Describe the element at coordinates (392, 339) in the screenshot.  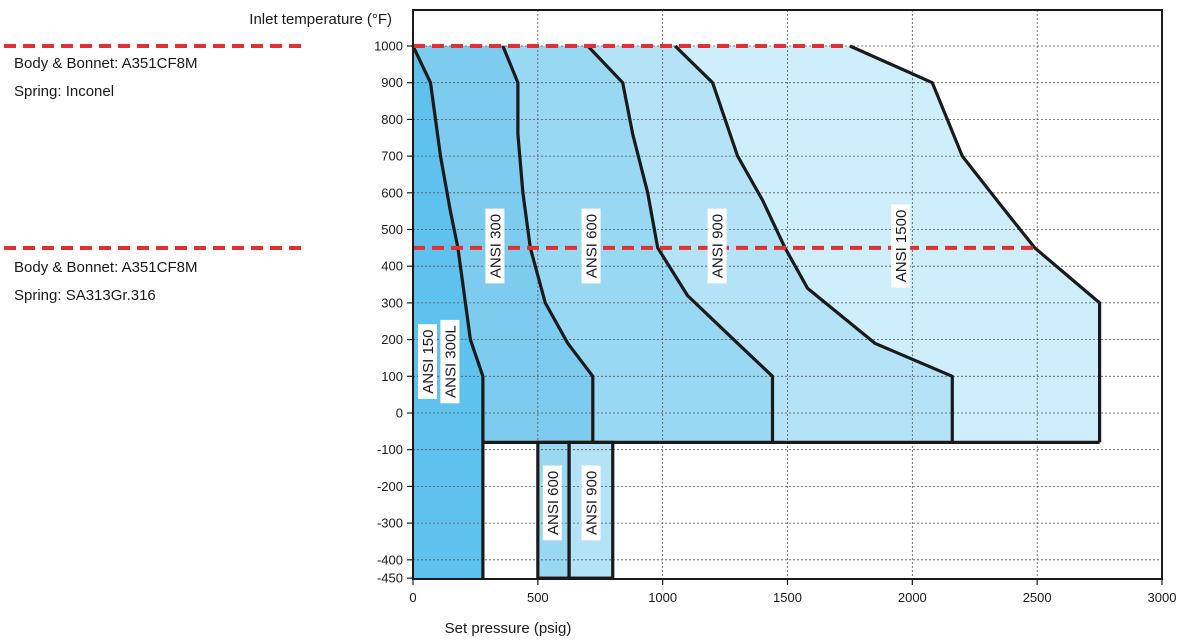
I see `y-tick-label: 200` at that location.